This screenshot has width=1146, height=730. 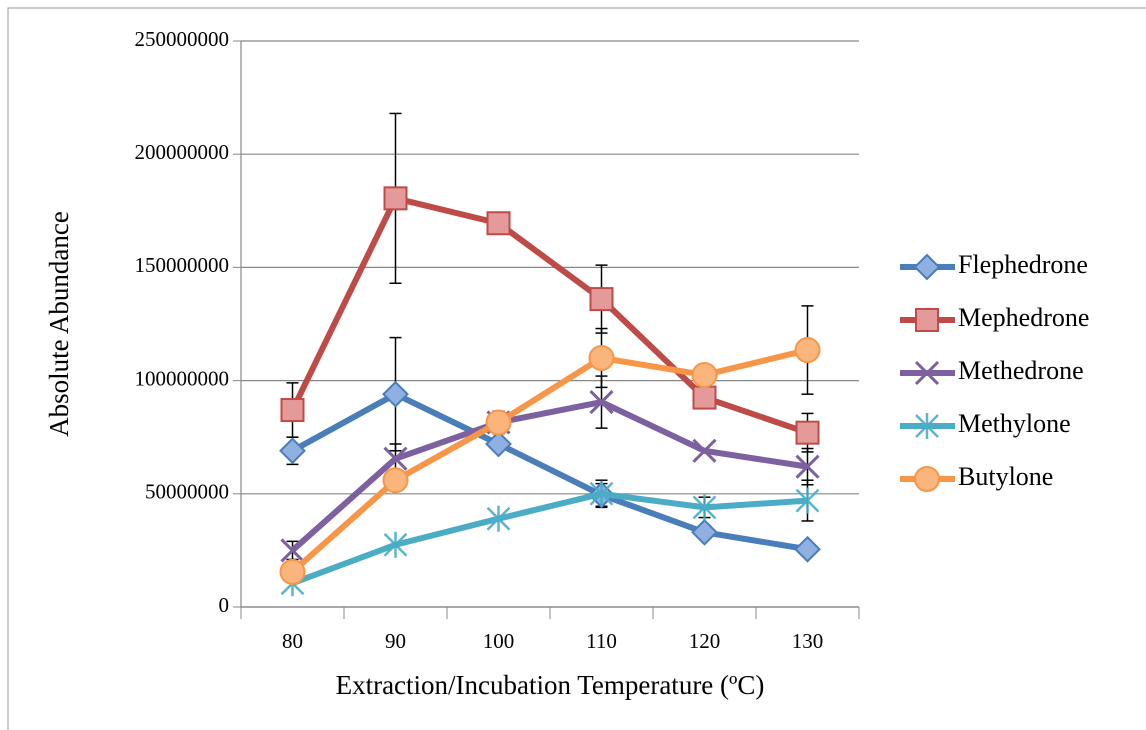 What do you see at coordinates (1023, 317) in the screenshot?
I see `legend-label: Mephedrone` at bounding box center [1023, 317].